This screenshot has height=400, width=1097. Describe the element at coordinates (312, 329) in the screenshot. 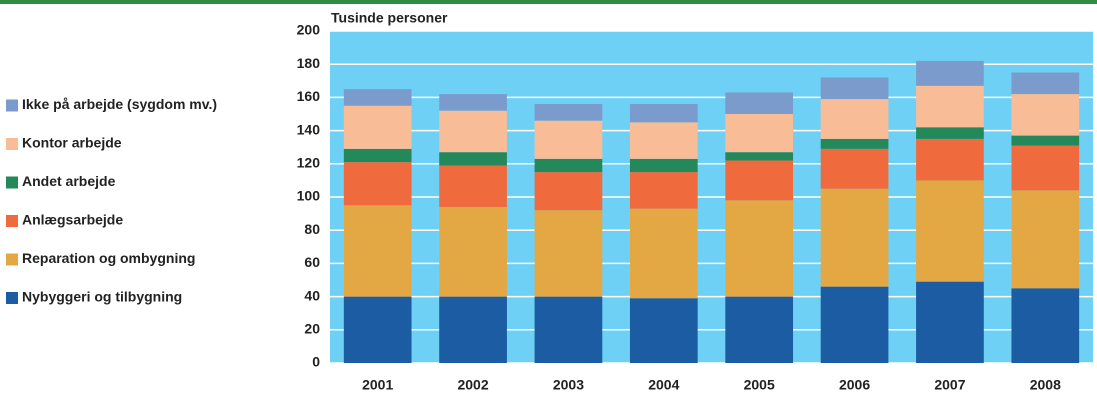

I see `y-tick-label: 20` at that location.